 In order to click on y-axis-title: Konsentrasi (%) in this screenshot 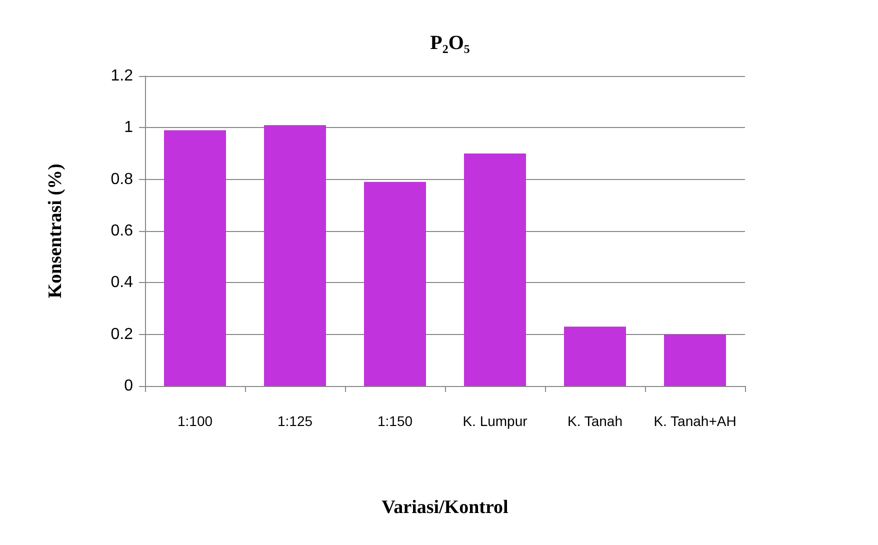, I will do `click(55, 231)`.